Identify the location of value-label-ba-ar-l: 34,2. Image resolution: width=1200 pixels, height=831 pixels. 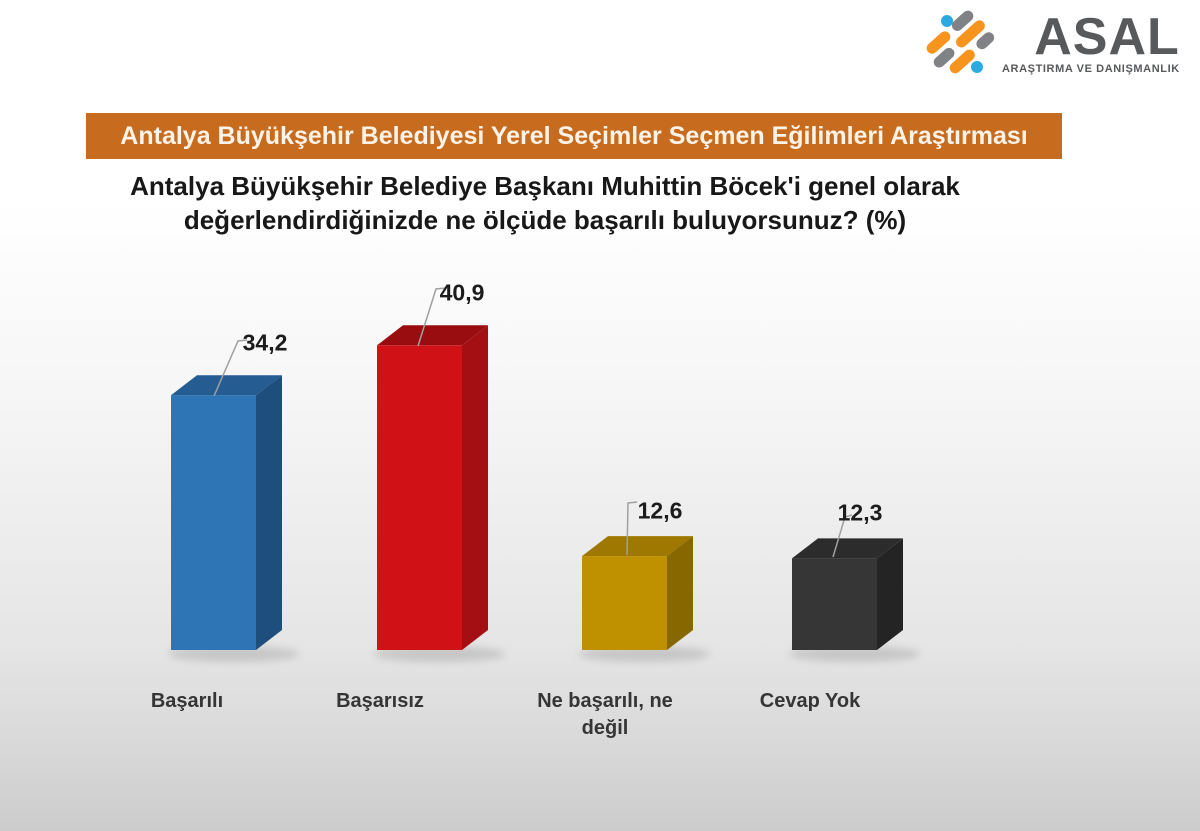
(265, 342).